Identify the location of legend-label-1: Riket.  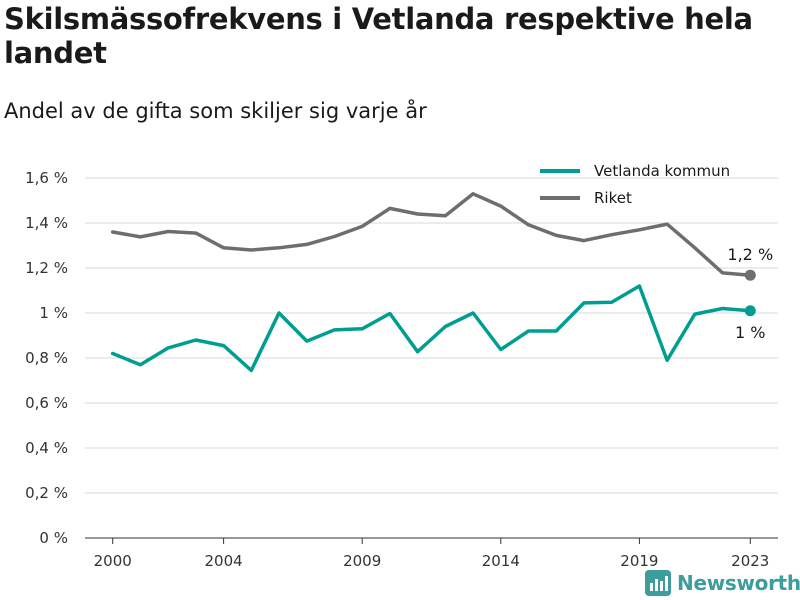
(613, 198).